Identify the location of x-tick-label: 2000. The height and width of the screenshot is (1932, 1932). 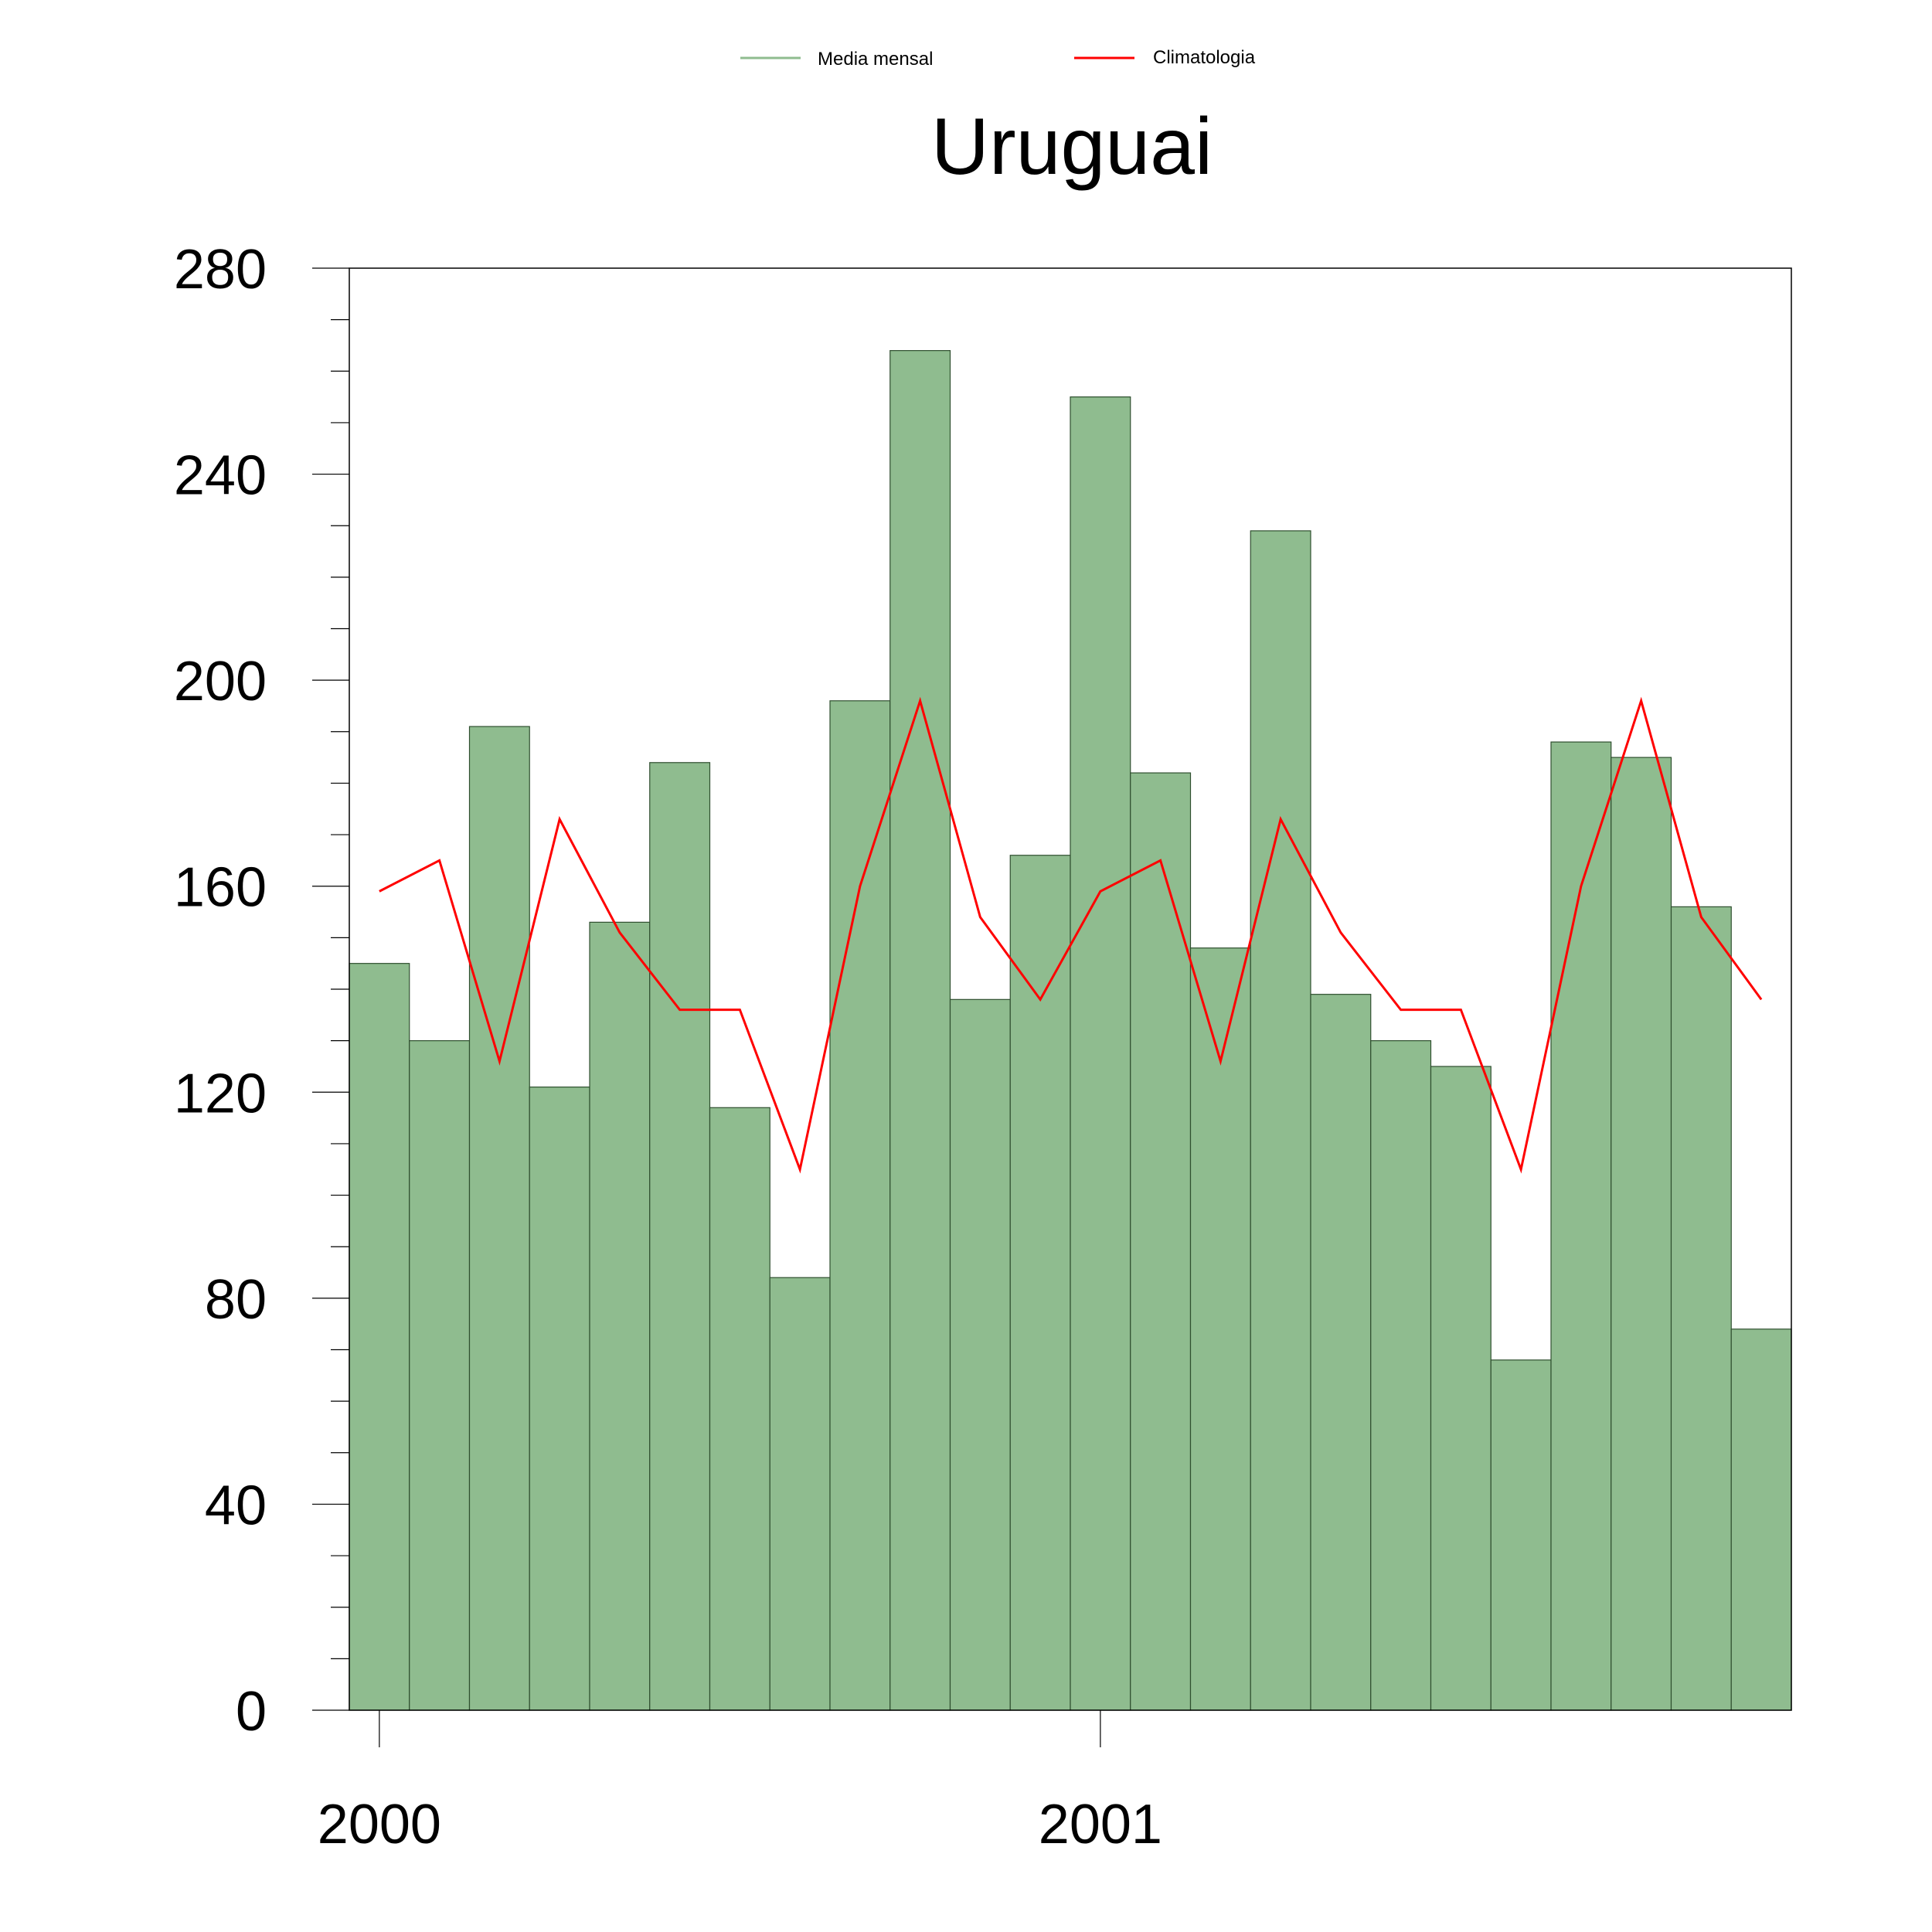
(380, 1825).